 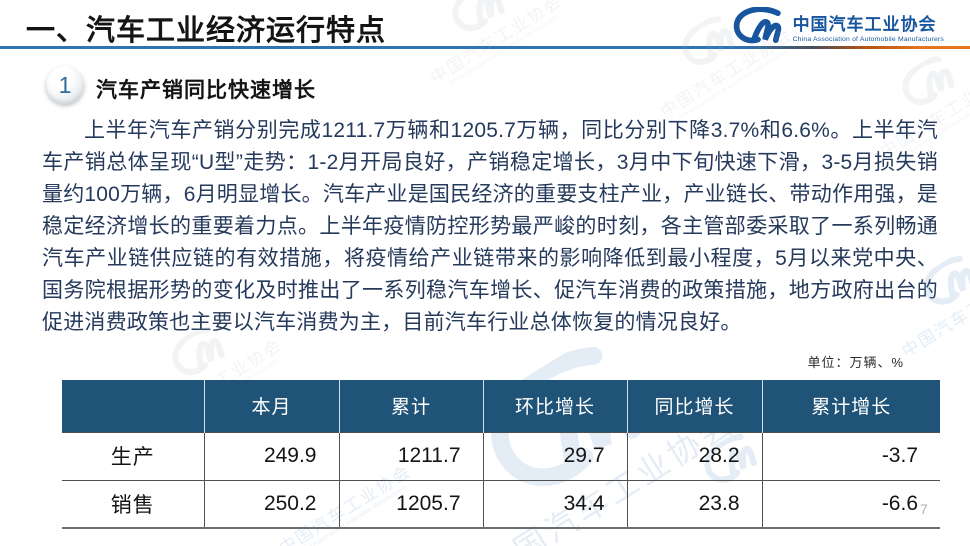 What do you see at coordinates (850, 504) in the screenshot?
I see `cell-value: -6.6` at bounding box center [850, 504].